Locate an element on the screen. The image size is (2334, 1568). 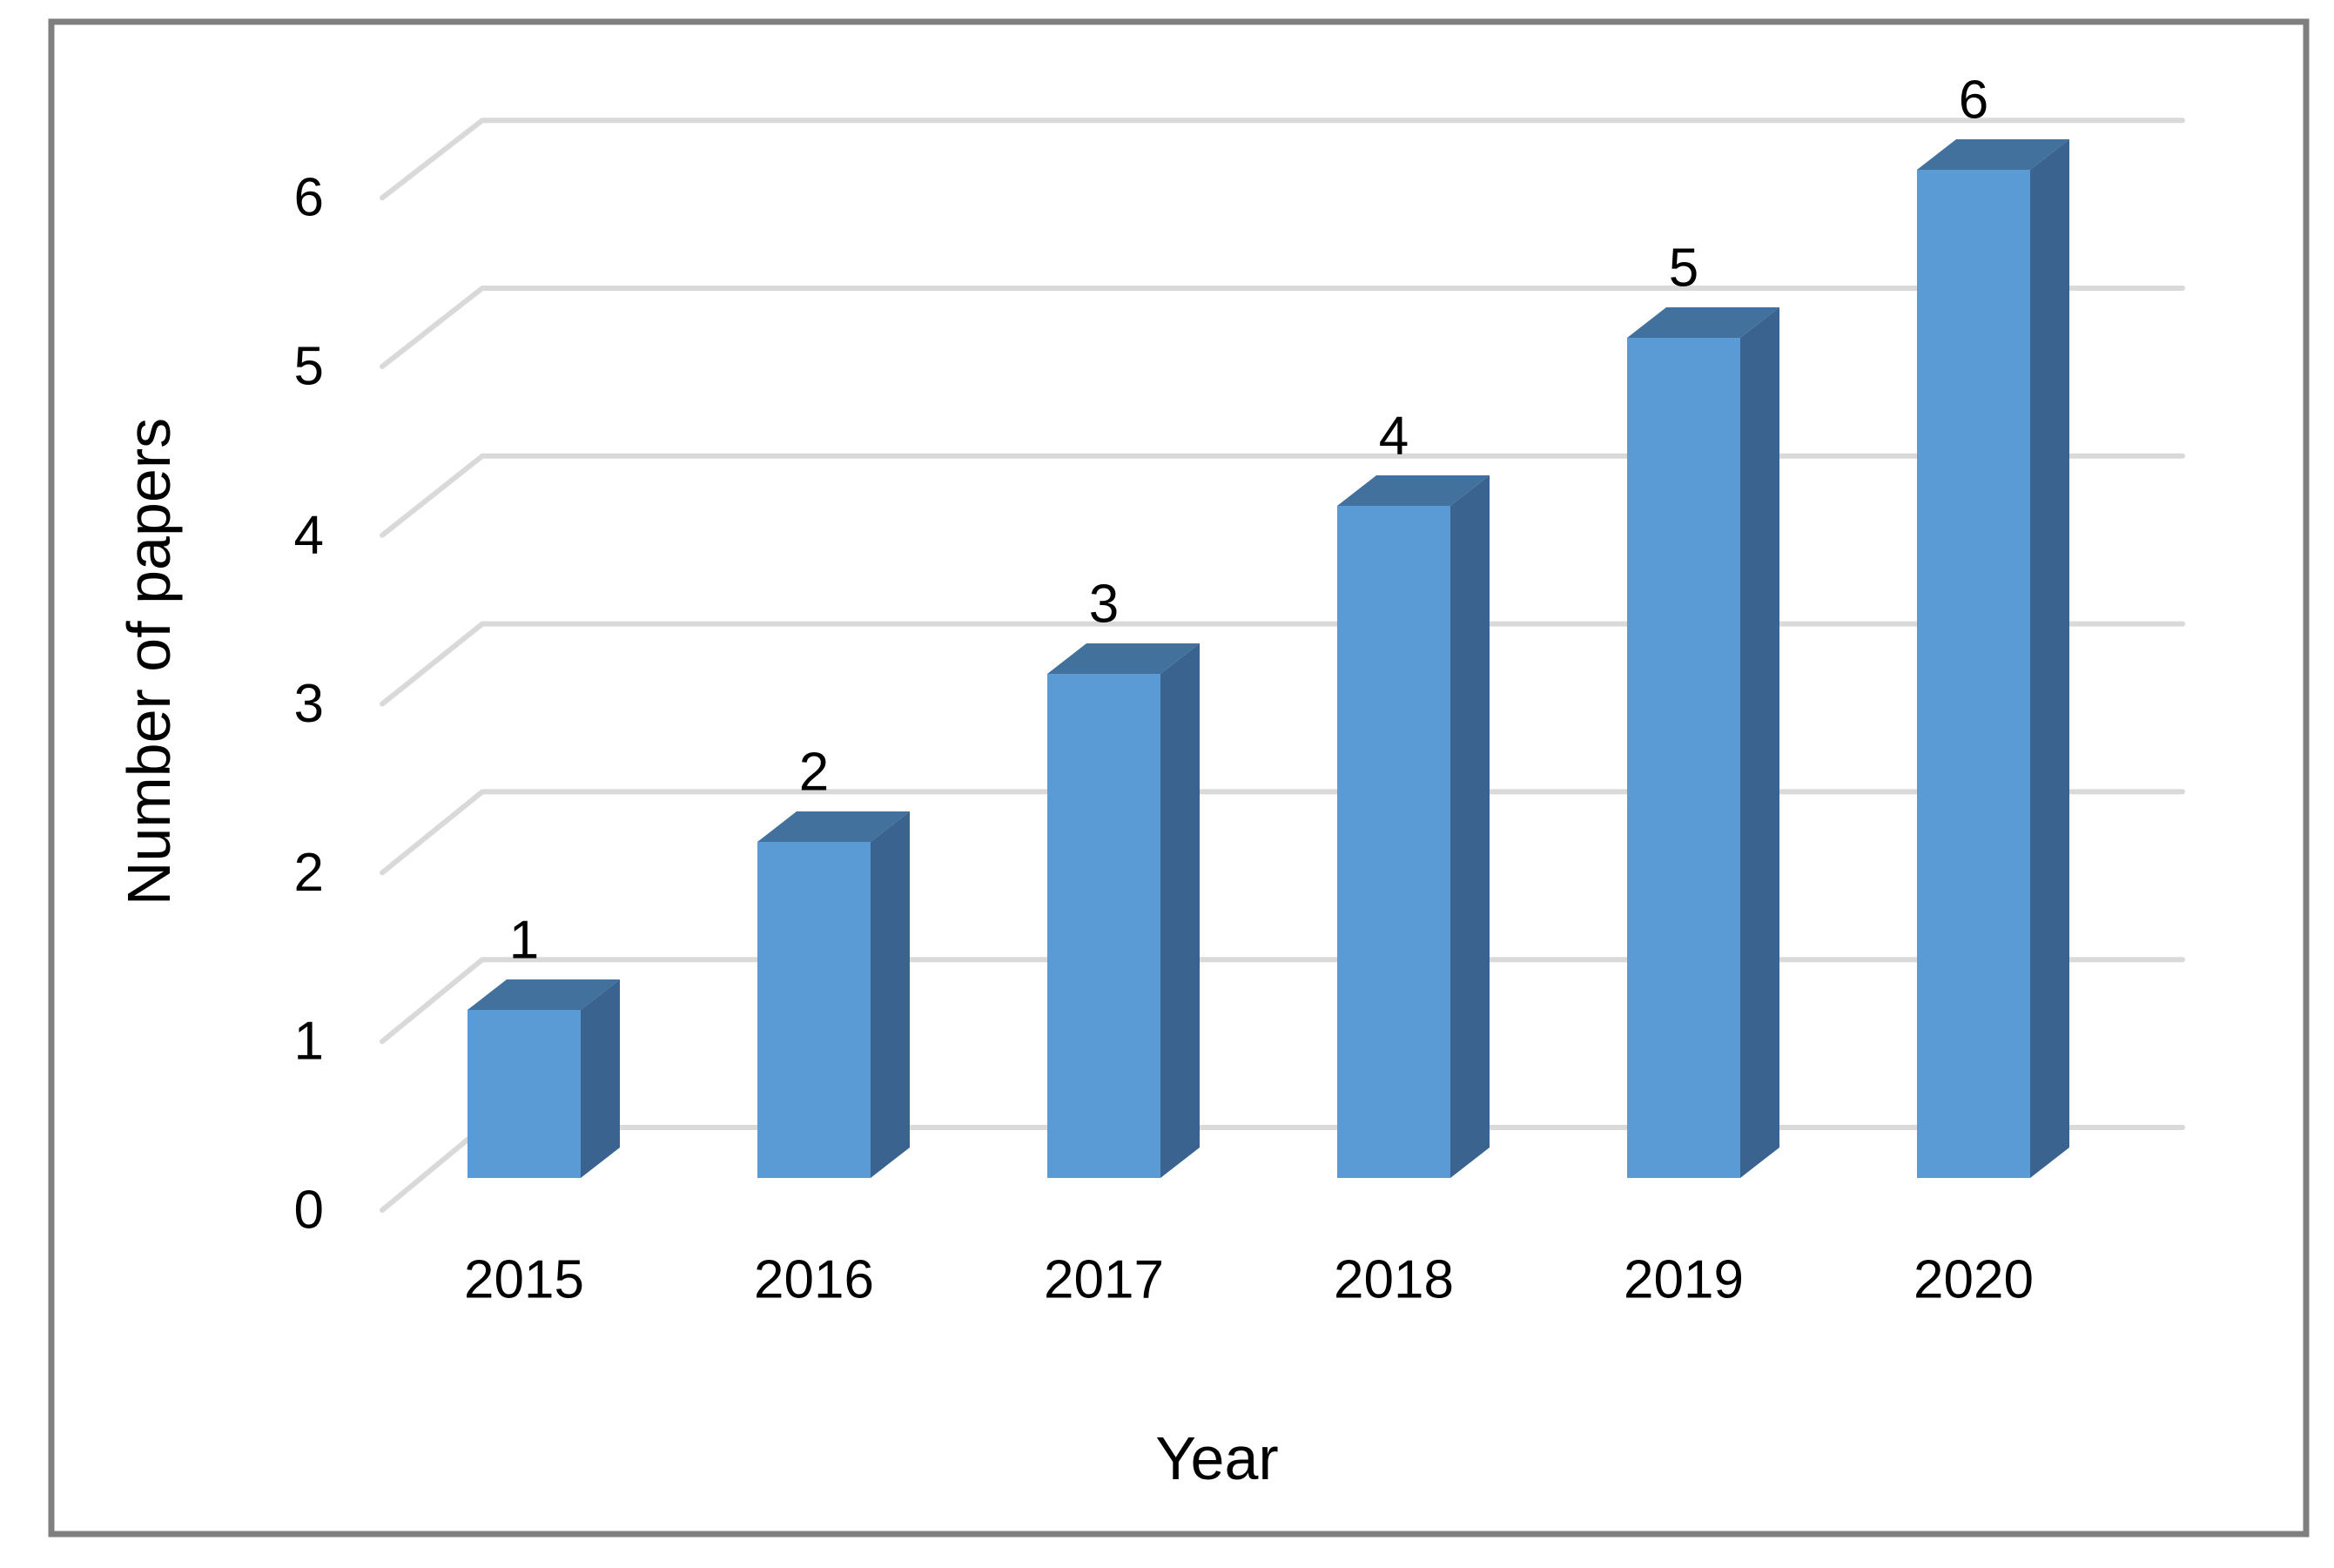
bar-2015 is located at coordinates (544, 1078).